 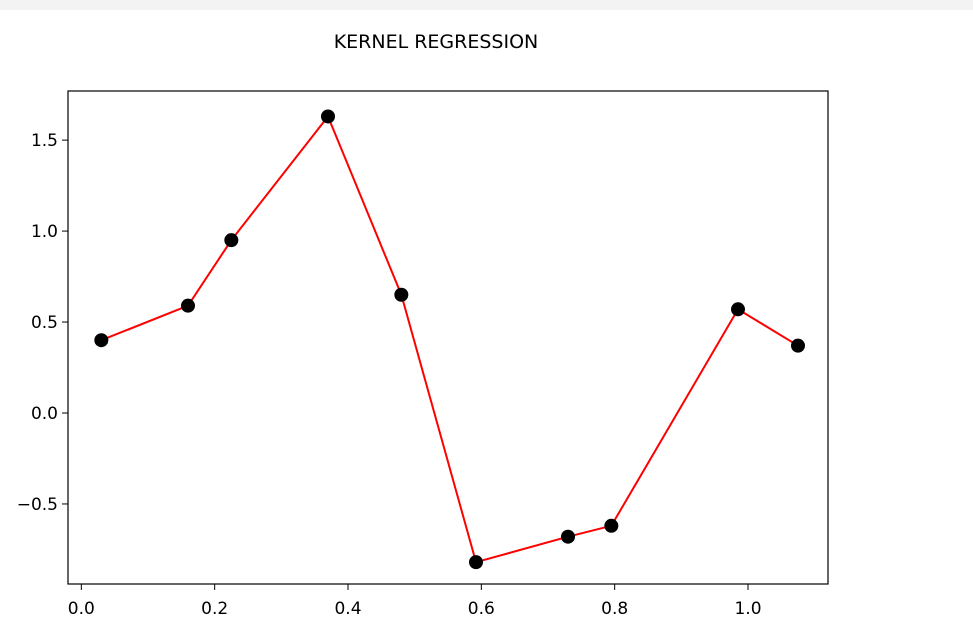 I want to click on y-tick-label: 0.0, so click(x=44, y=414).